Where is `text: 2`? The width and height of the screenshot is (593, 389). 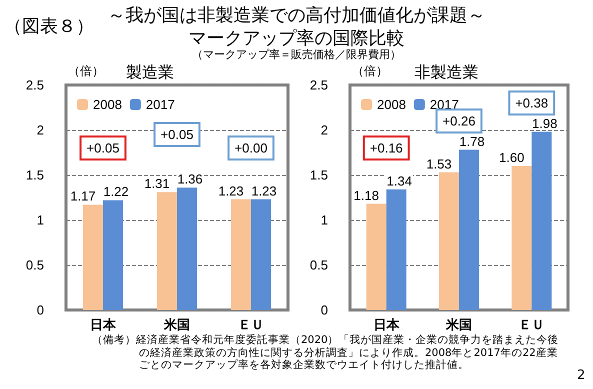 text: 2 is located at coordinates (581, 375).